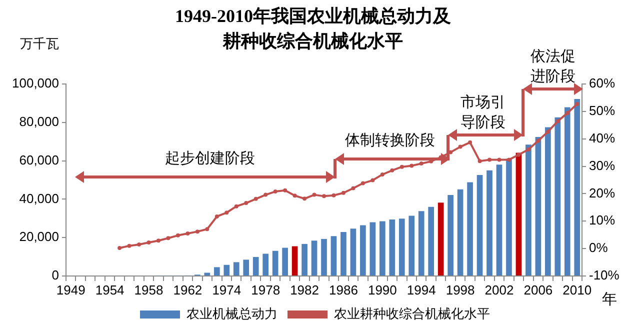 This screenshot has height=333, width=626. I want to click on x-tick-label: 1982, so click(304, 290).